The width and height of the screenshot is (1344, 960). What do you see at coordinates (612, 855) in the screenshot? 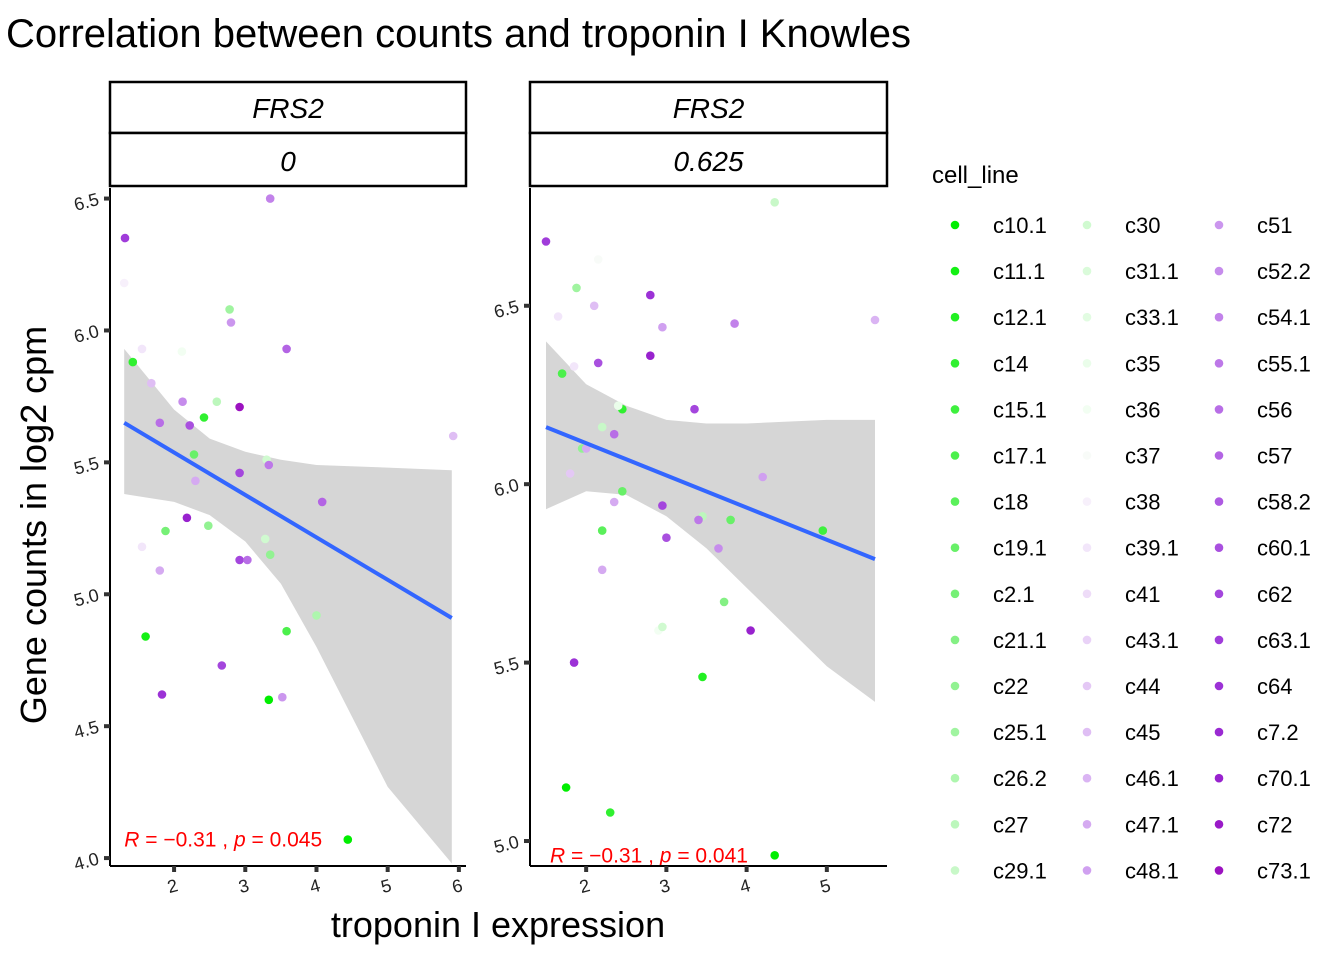
I see `r-value: = −0.31 ,` at bounding box center [612, 855].